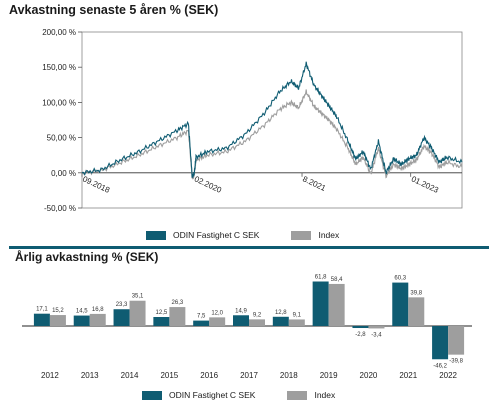  What do you see at coordinates (162, 313) in the screenshot?
I see `data-label-odin: 12,5` at bounding box center [162, 313].